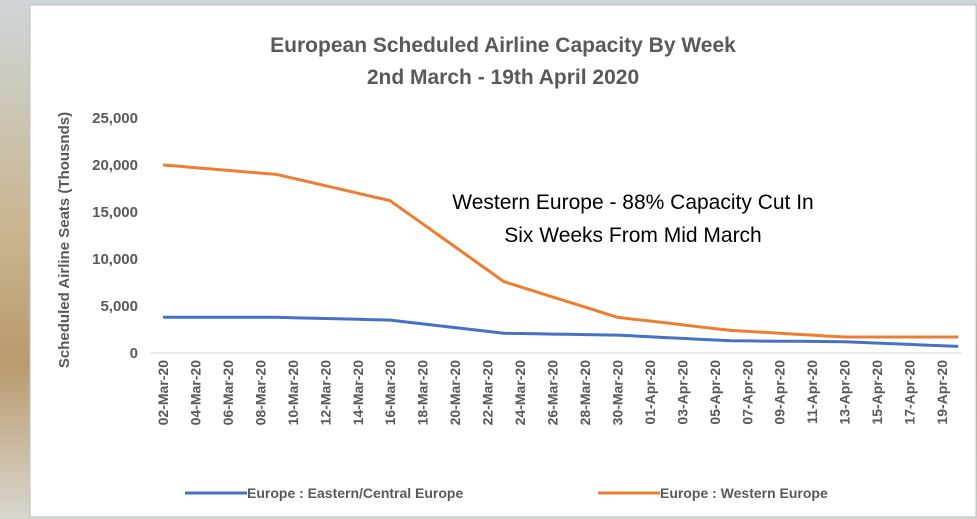 This screenshot has width=977, height=519. Describe the element at coordinates (195, 393) in the screenshot. I see `x-tick-label: 04-Mar-20` at that location.